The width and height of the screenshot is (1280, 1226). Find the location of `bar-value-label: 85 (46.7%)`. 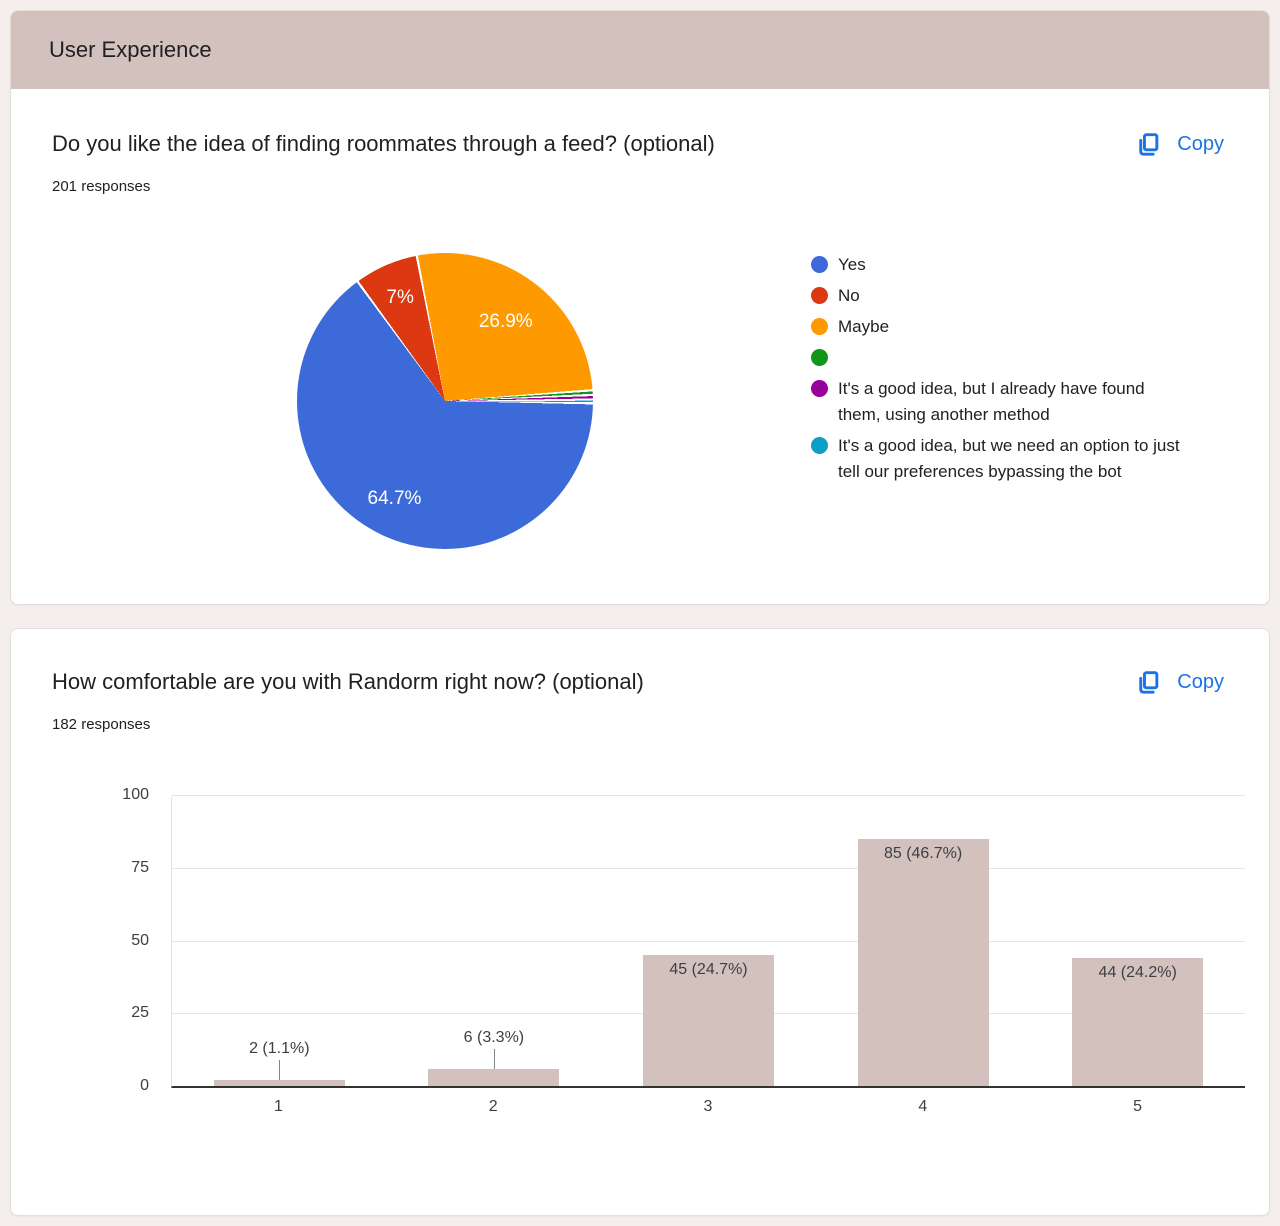

bar-value-label: 85 (46.7%) is located at coordinates (923, 853).